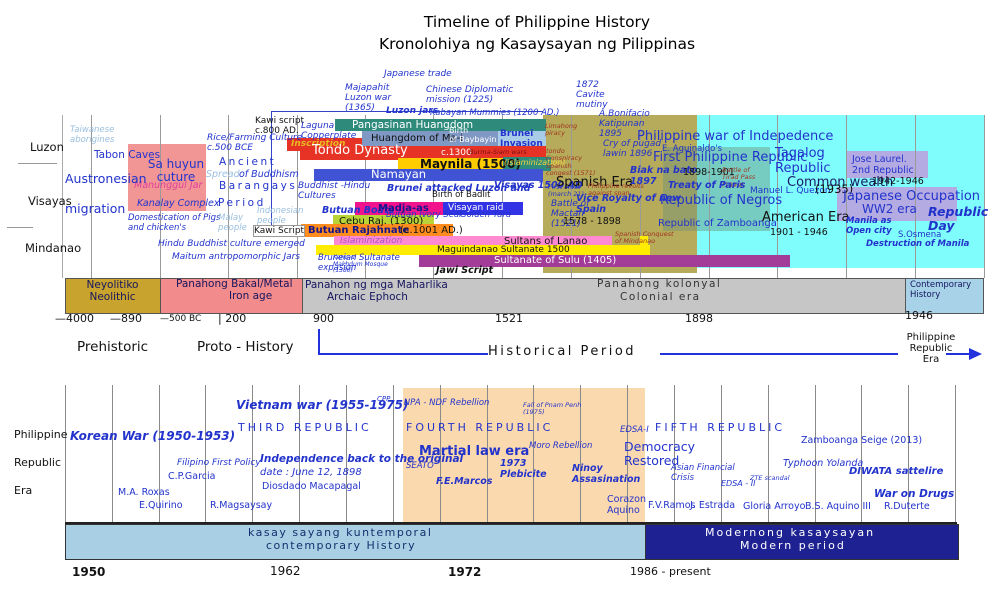 This screenshot has width=1000, height=611. What do you see at coordinates (634, 430) in the screenshot?
I see `edsa-1: EDSA-I` at bounding box center [634, 430].